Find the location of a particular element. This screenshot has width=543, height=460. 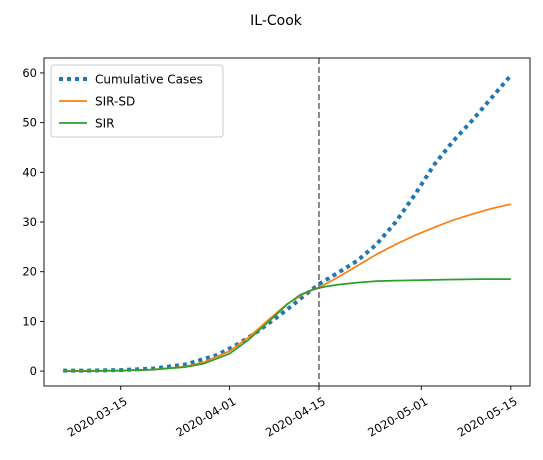

y-tick-label: 40 is located at coordinates (29, 172).